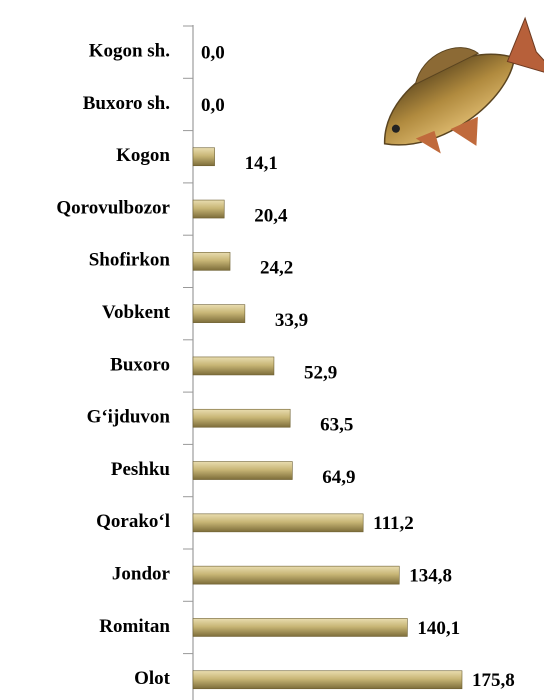  I want to click on y-tick-label: Qorovulbozor, so click(113, 207).